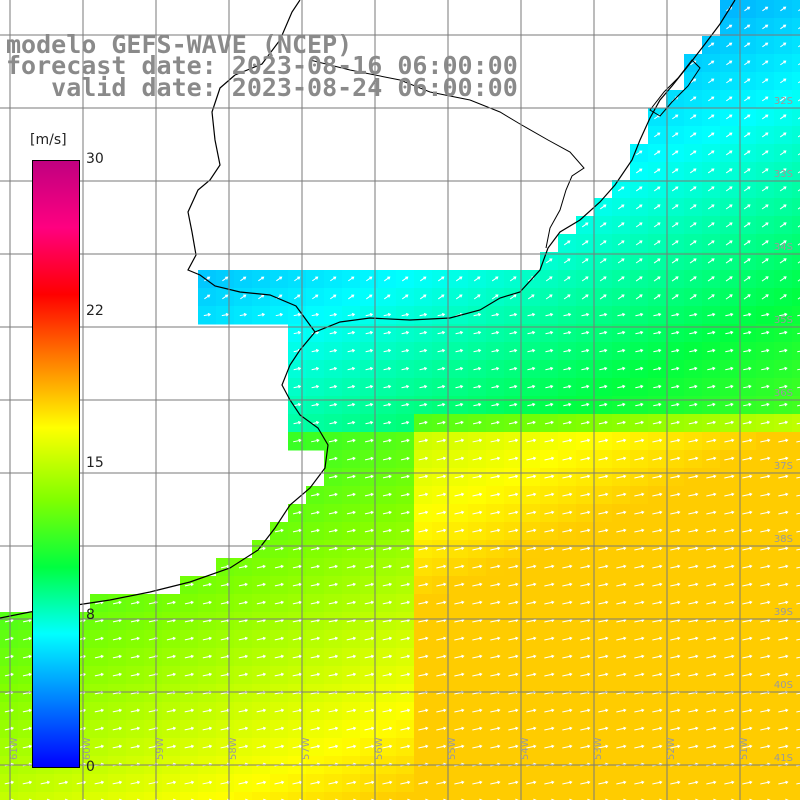 The image size is (800, 800). Describe the element at coordinates (262, 87) in the screenshot. I see `title-valid-date: valid date: 2023-08-24 06:00:00` at that location.